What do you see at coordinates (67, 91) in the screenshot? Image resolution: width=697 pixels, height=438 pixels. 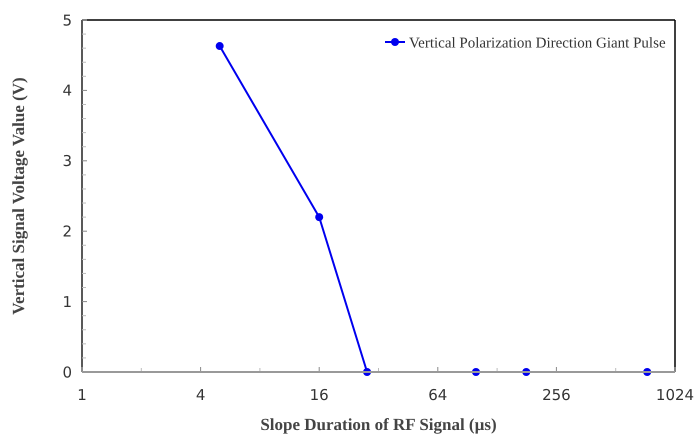 I see `y-tick-label: 4` at bounding box center [67, 91].